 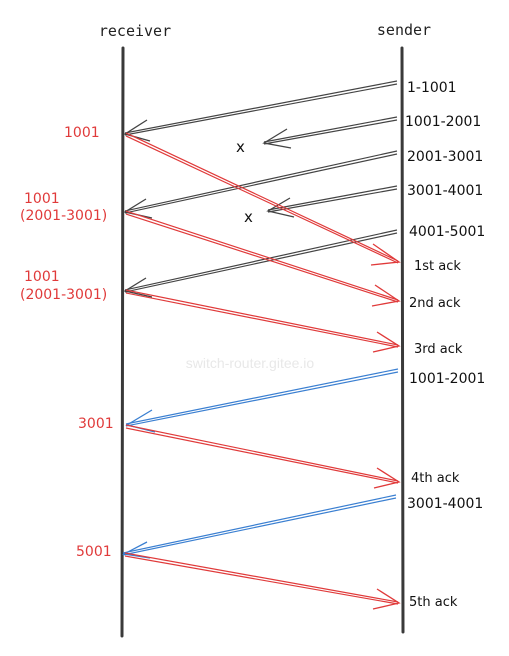 What do you see at coordinates (42, 199) in the screenshot?
I see `ack-receiver-label-2: 1001` at bounding box center [42, 199].